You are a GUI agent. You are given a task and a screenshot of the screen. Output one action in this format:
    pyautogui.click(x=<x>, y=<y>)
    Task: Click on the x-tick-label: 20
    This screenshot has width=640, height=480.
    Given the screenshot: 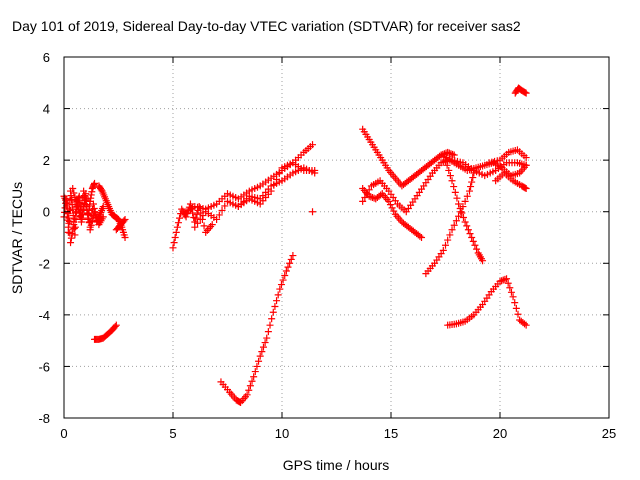 What is the action you would take?
    pyautogui.click(x=500, y=433)
    